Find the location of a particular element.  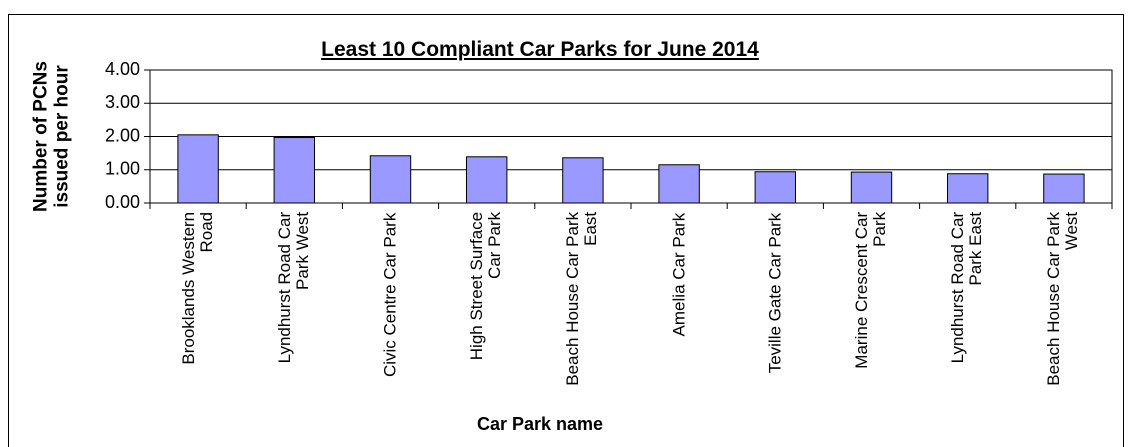

x-tick-label: Amelia Car Park is located at coordinates (678, 274).